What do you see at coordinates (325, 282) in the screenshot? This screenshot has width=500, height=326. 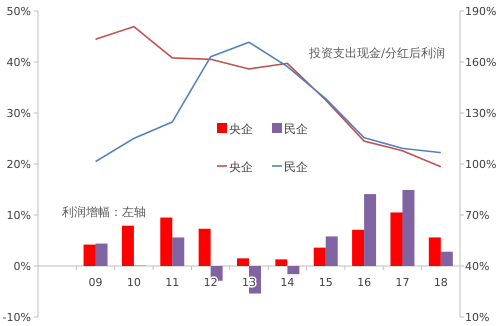 I see `x-tick-label: 15` at bounding box center [325, 282].